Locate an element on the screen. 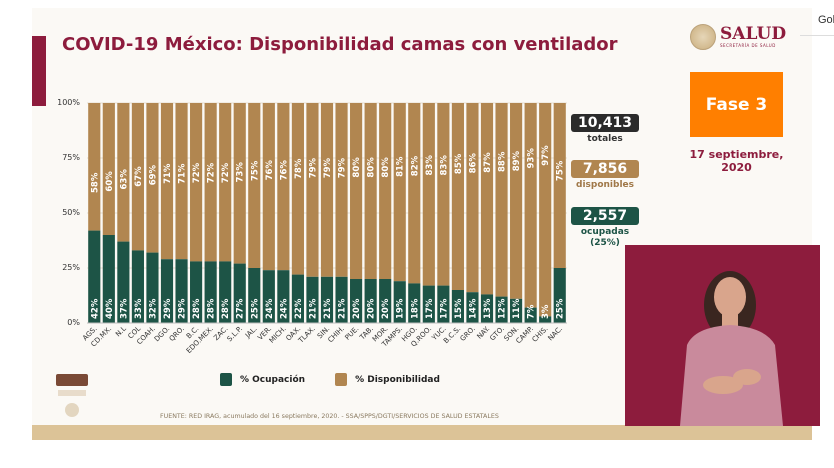 The image size is (834, 468). sign-language-interpreter-video is located at coordinates (722, 335).